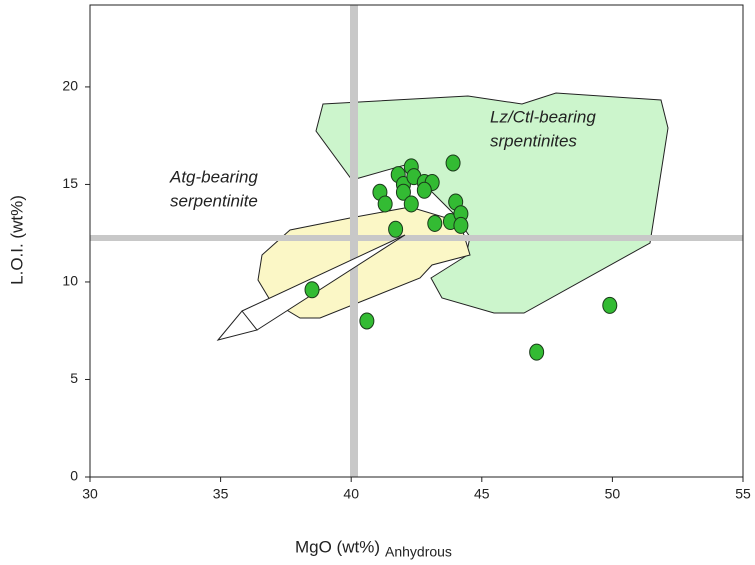  Describe the element at coordinates (213, 176) in the screenshot. I see `annotation: Atg-bearing` at that location.